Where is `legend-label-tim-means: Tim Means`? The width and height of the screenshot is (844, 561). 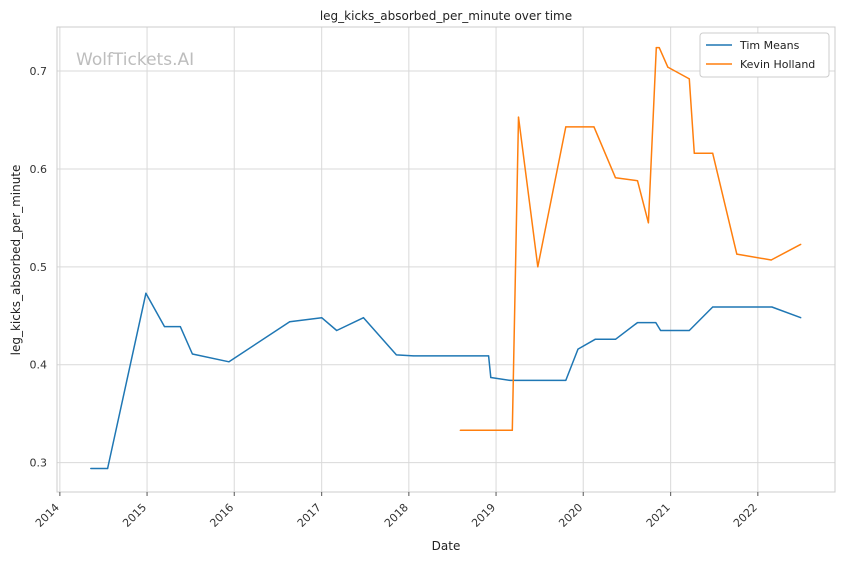 legend-label-tim-means: Tim Means is located at coordinates (769, 45).